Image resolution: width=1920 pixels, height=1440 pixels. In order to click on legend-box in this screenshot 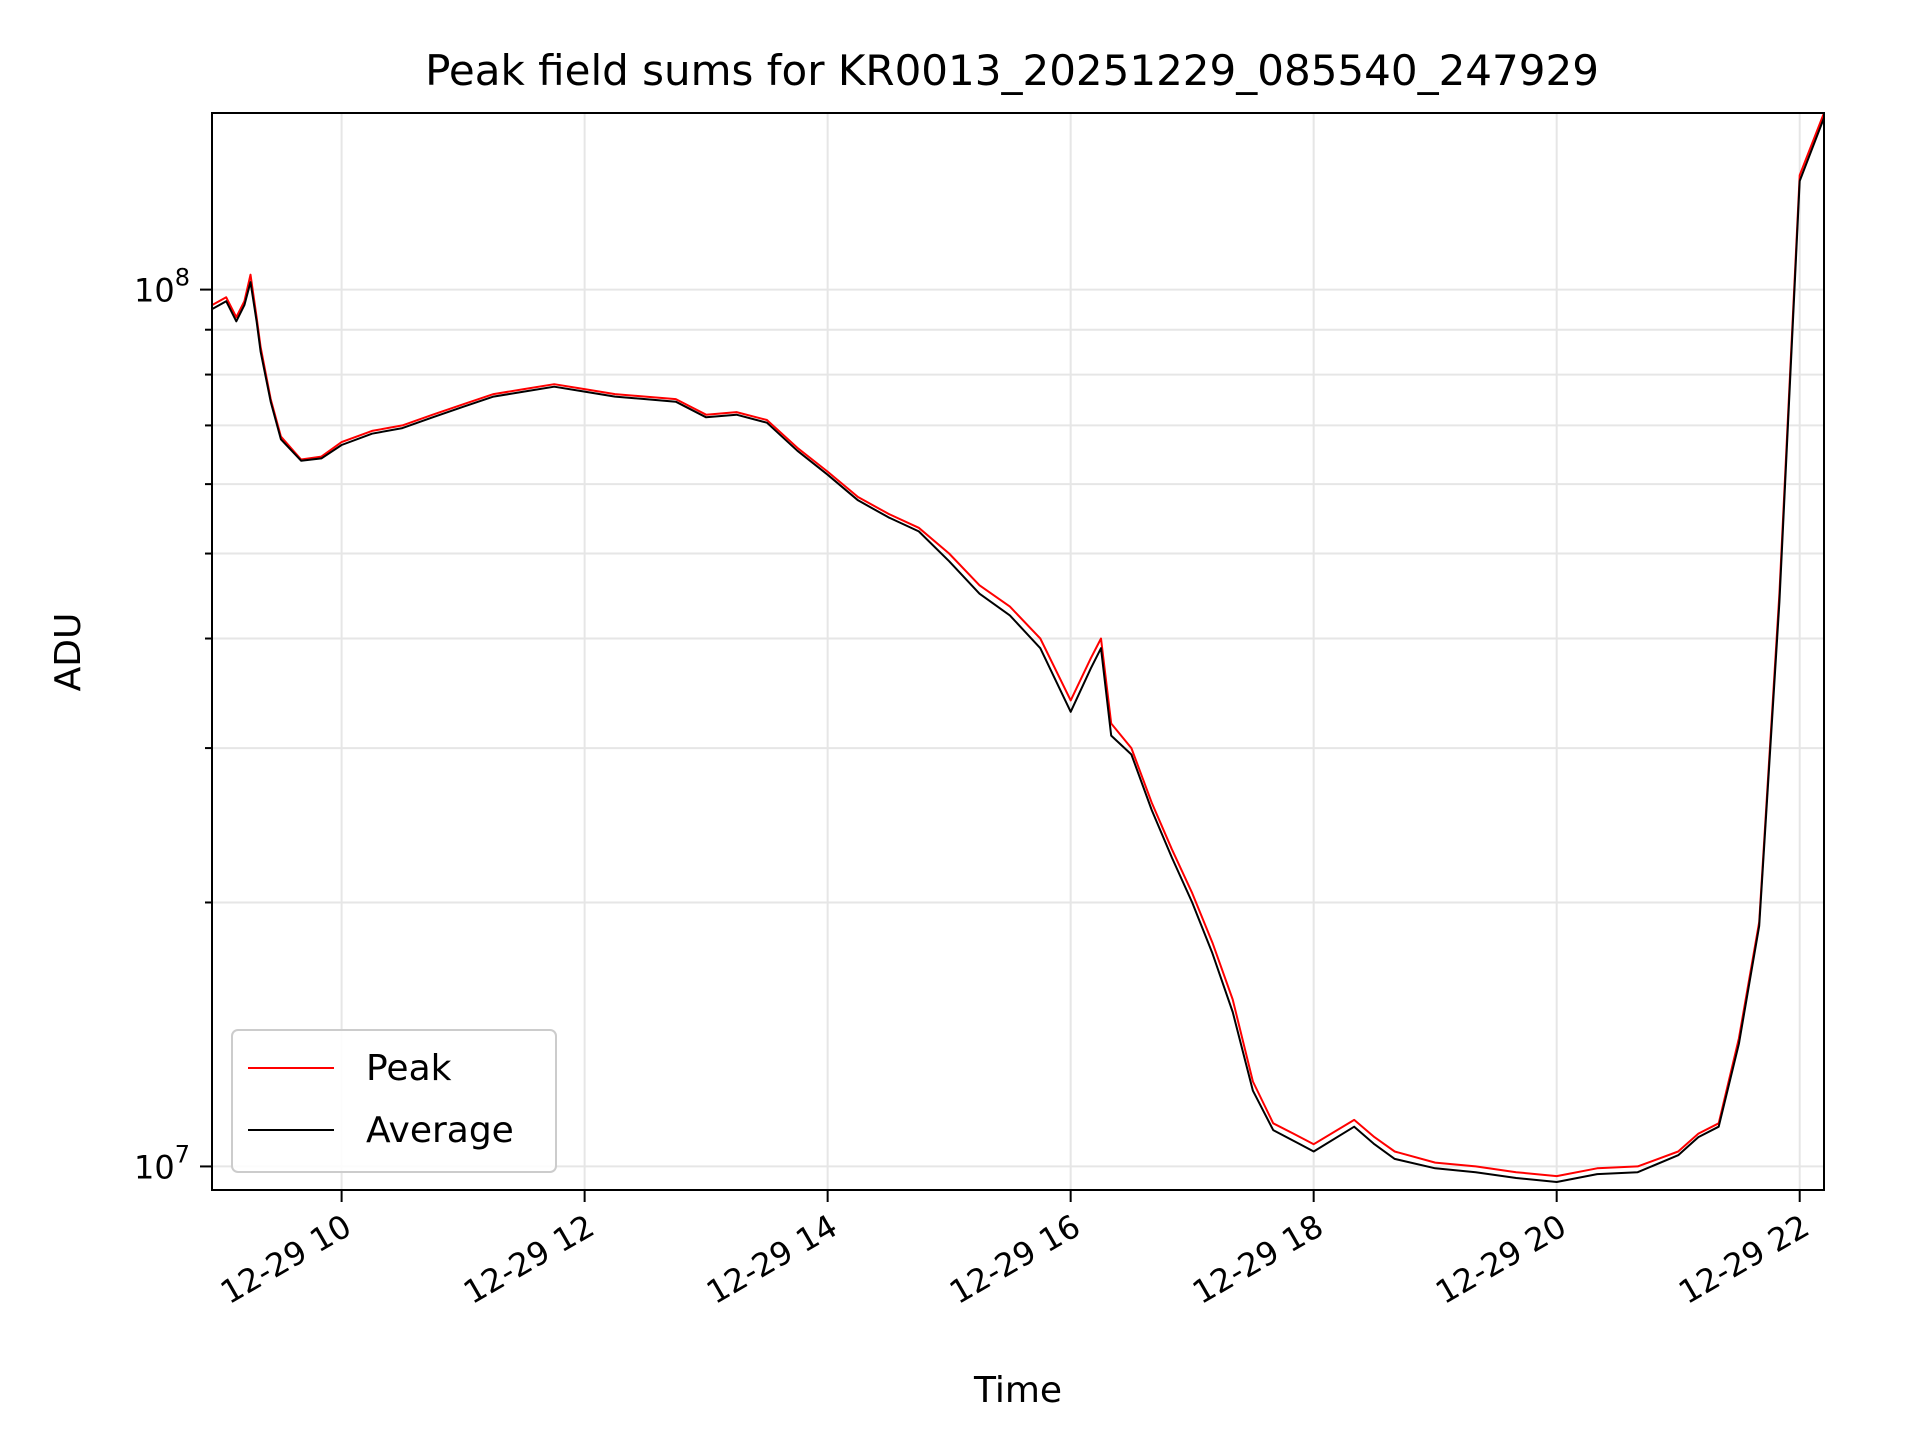, I will do `click(394, 1101)`.